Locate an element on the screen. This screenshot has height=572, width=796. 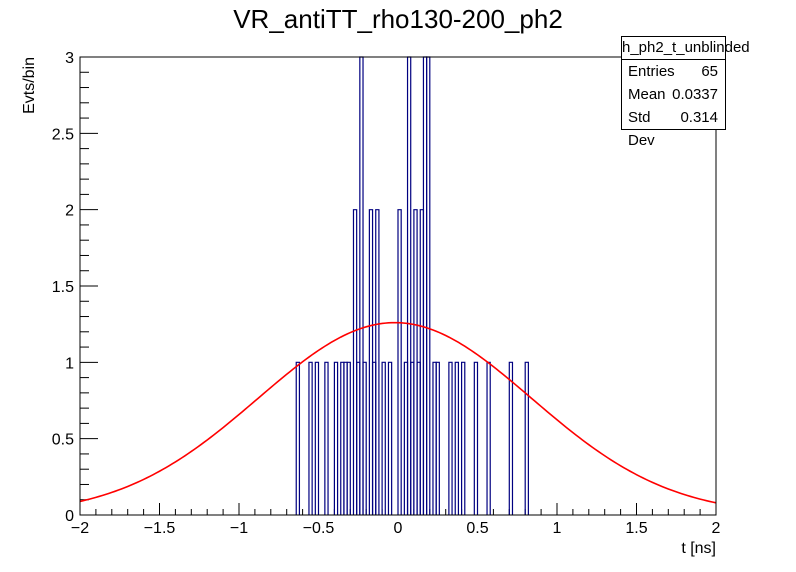
y-tick-label: 0 is located at coordinates (69, 516).